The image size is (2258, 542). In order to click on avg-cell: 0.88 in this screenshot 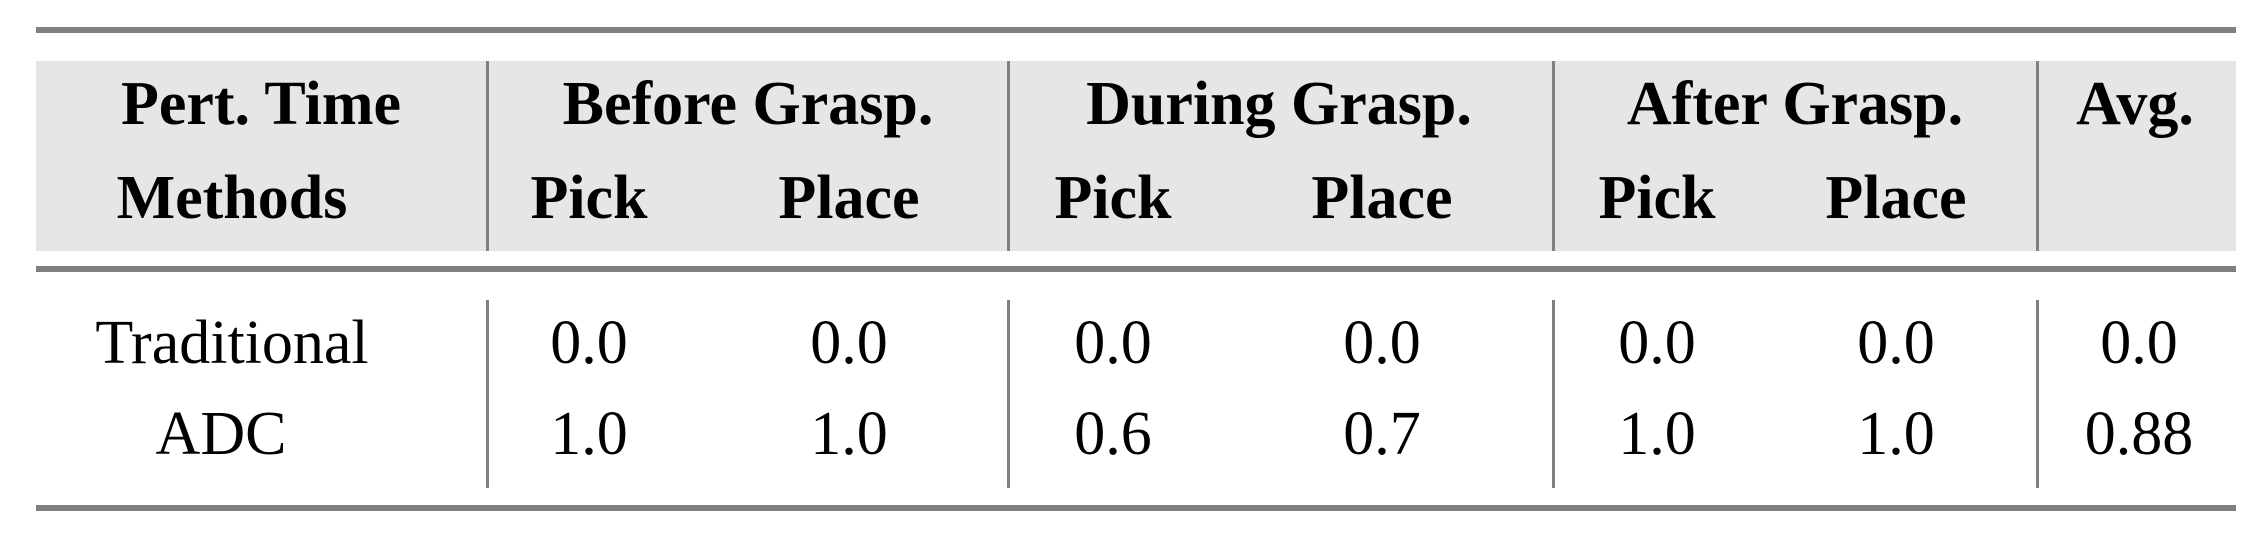, I will do `click(2139, 434)`.